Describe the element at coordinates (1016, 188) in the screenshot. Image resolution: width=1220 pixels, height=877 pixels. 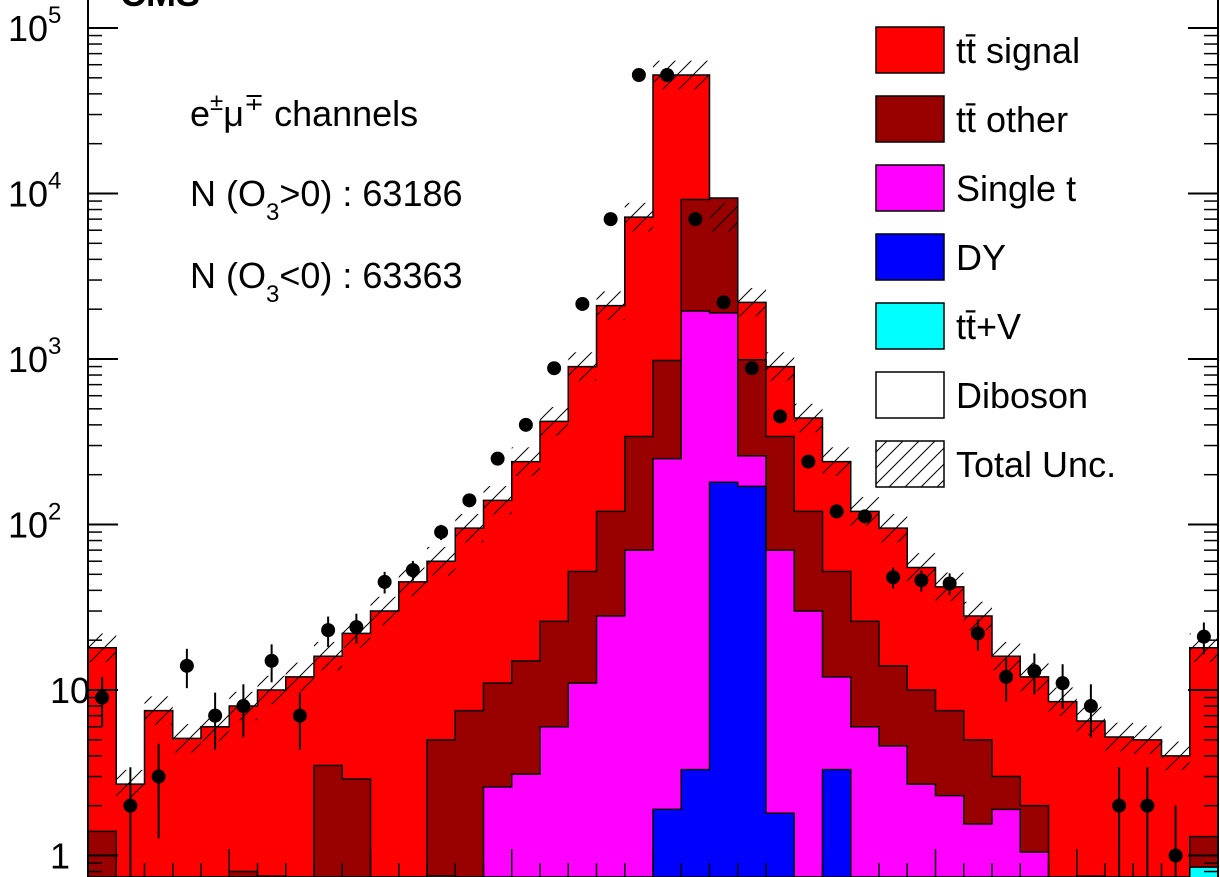
I see `legend-label-2: Single t` at that location.